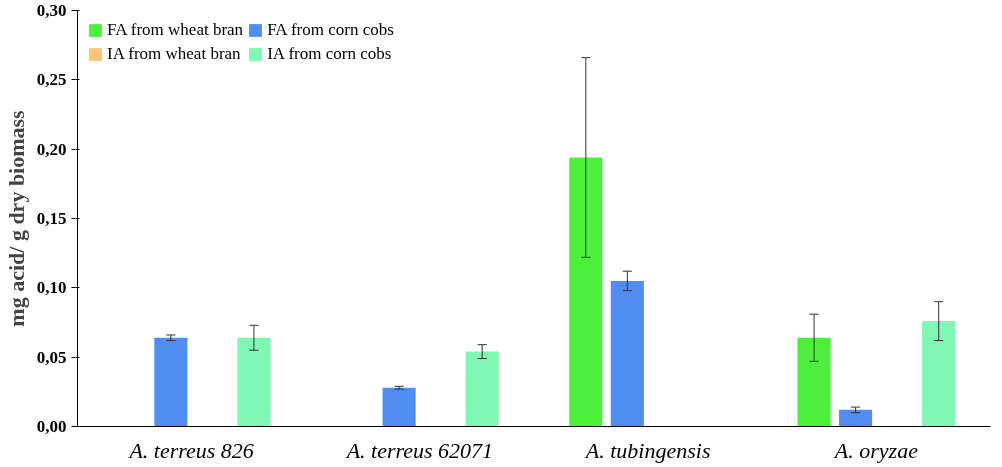 This screenshot has width=1002, height=467. Describe the element at coordinates (51, 80) in the screenshot. I see `y-tick-label: 0,25` at that location.